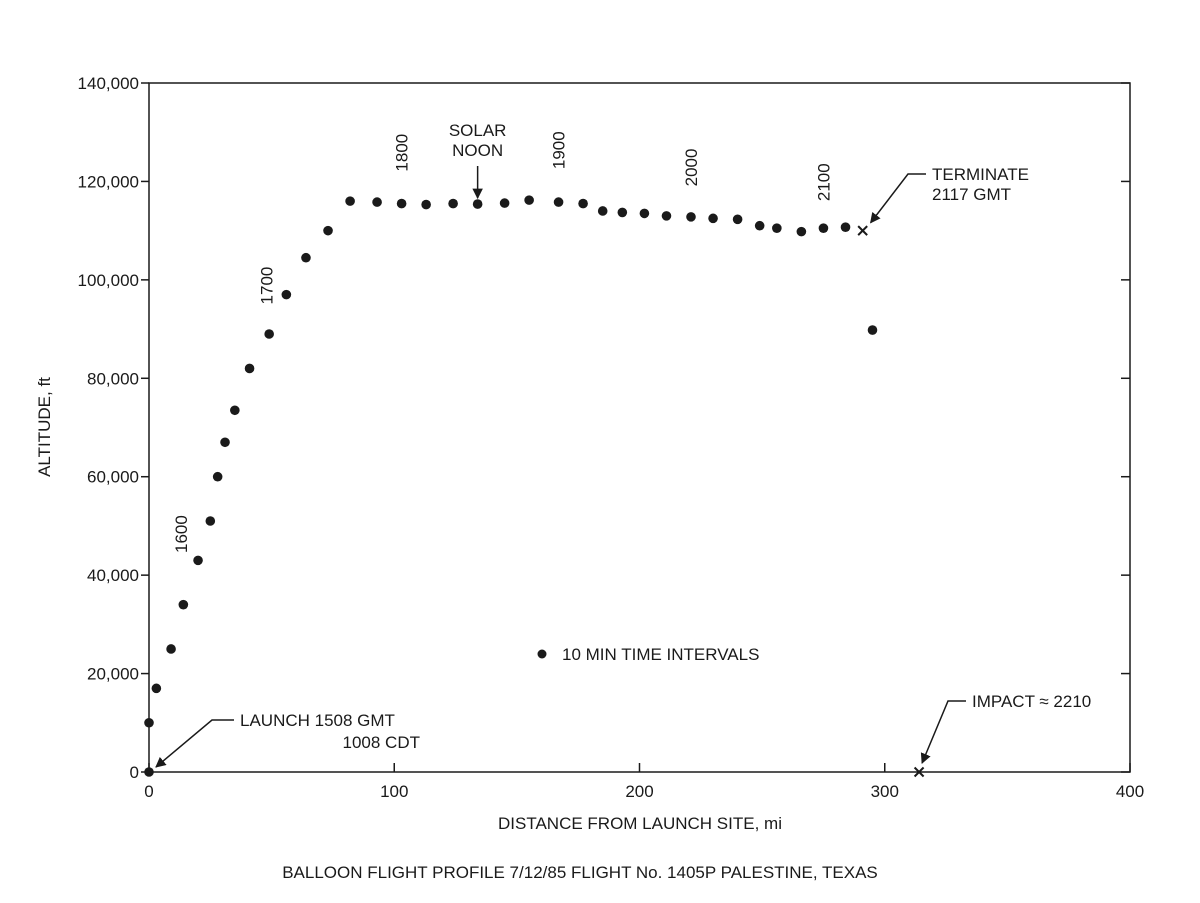 The image size is (1200, 903). What do you see at coordinates (542, 654) in the screenshot?
I see `legend-dot-marker` at bounding box center [542, 654].